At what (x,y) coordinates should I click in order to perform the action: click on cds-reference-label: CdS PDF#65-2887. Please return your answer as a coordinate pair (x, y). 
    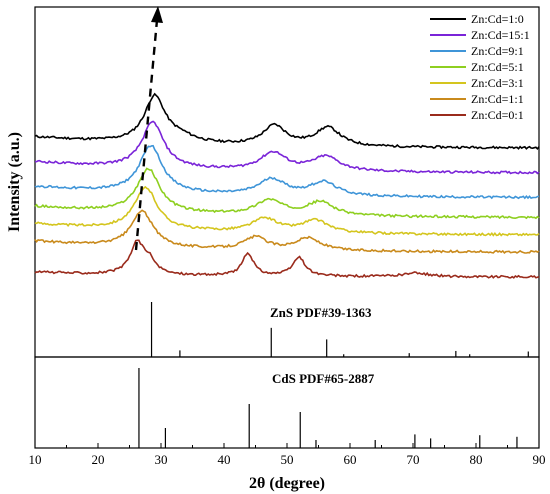
    Looking at the image, I should click on (323, 378).